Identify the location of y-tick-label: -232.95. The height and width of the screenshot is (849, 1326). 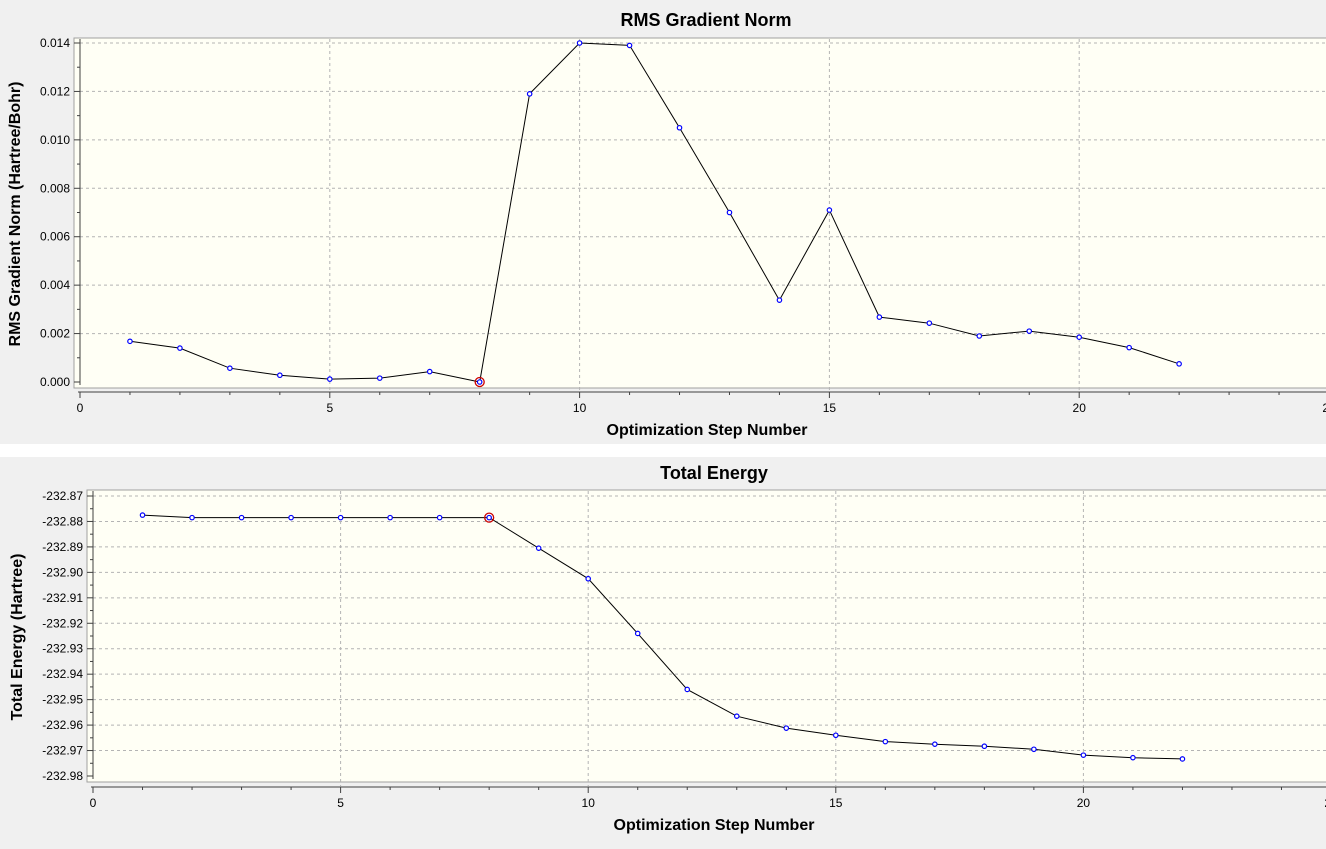
(62, 700).